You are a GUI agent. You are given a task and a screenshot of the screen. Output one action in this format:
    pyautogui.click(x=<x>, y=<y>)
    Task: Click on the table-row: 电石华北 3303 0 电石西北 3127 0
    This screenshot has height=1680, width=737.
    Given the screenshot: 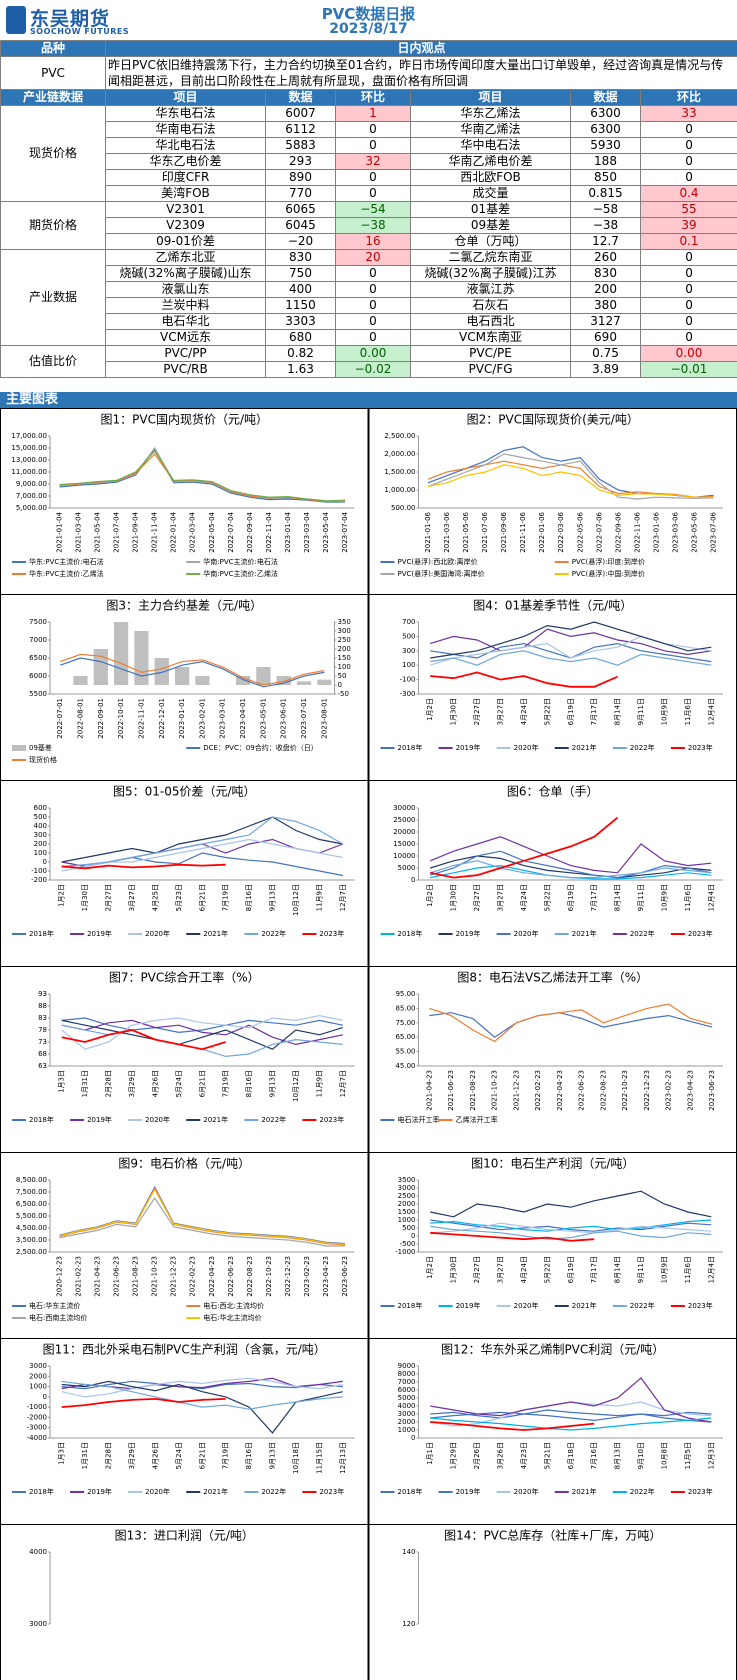 What is the action you would take?
    pyautogui.click(x=369, y=321)
    